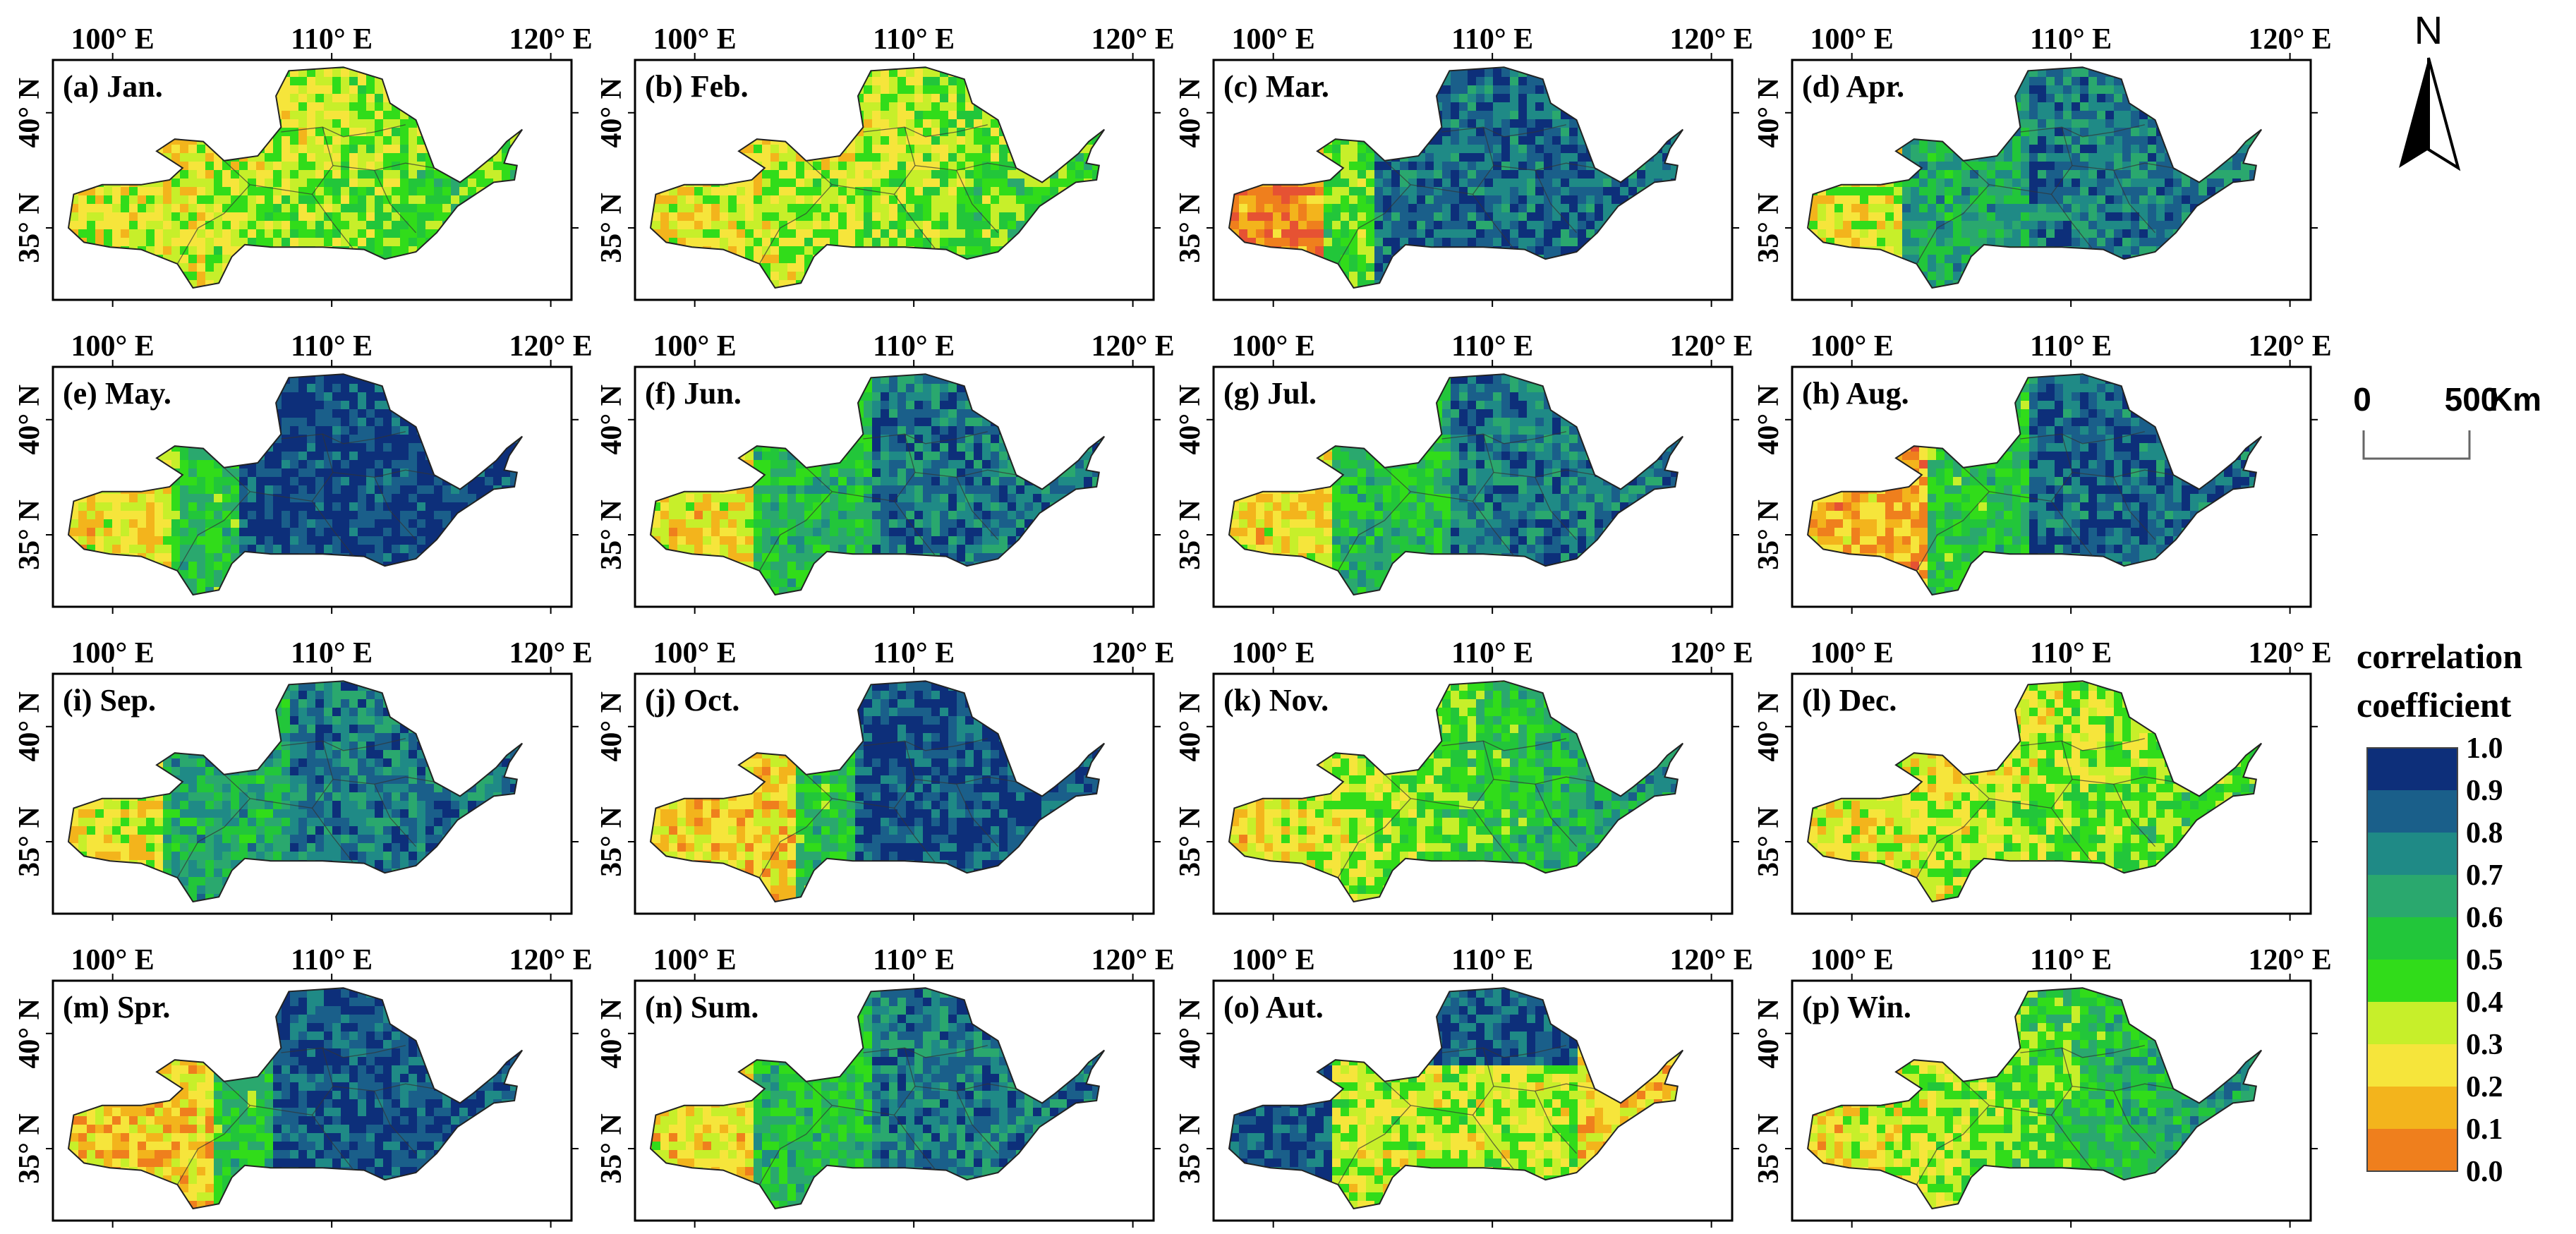 The width and height of the screenshot is (2576, 1234). What do you see at coordinates (2484, 1129) in the screenshot?
I see `legend-tick-label: 0.1` at bounding box center [2484, 1129].